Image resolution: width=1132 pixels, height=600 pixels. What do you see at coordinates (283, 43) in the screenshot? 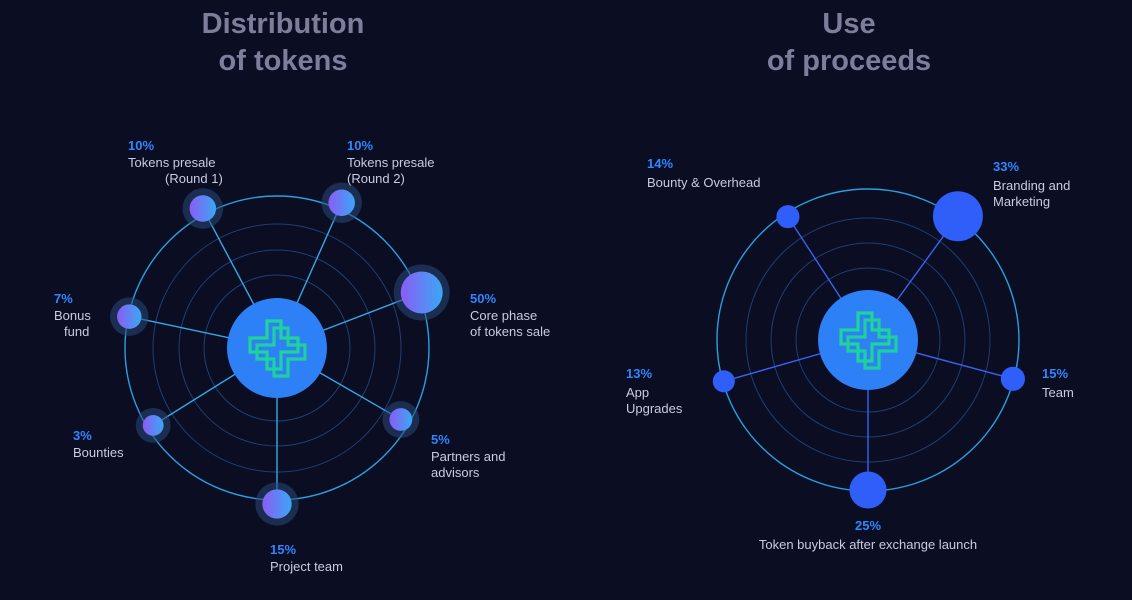
I see `distribution-title: Distribution of tokens` at bounding box center [283, 43].